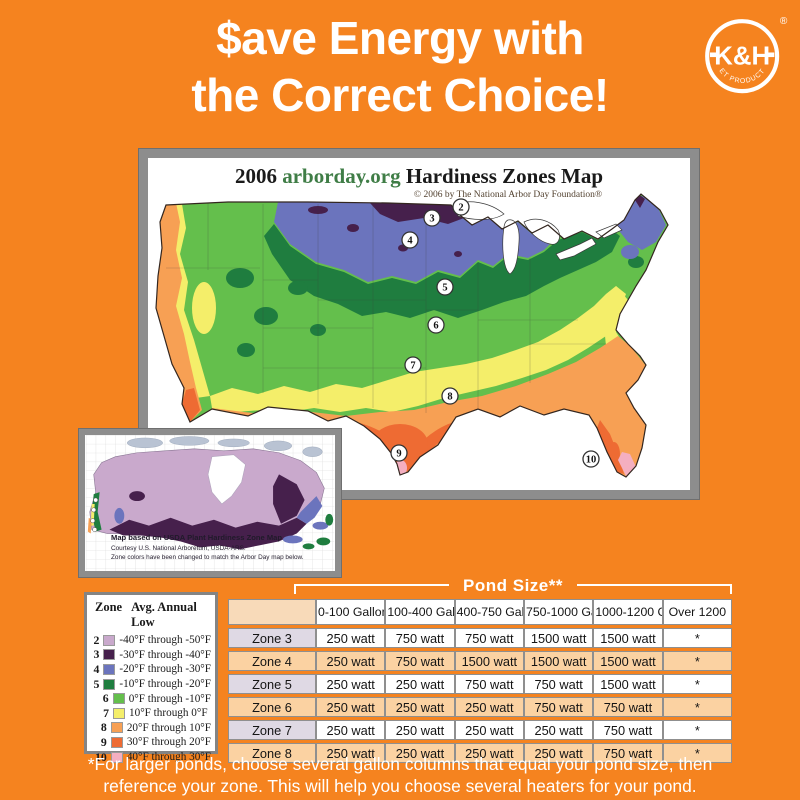 The height and width of the screenshot is (800, 800). What do you see at coordinates (450, 396) in the screenshot?
I see `zone-marker-8: 8` at bounding box center [450, 396].